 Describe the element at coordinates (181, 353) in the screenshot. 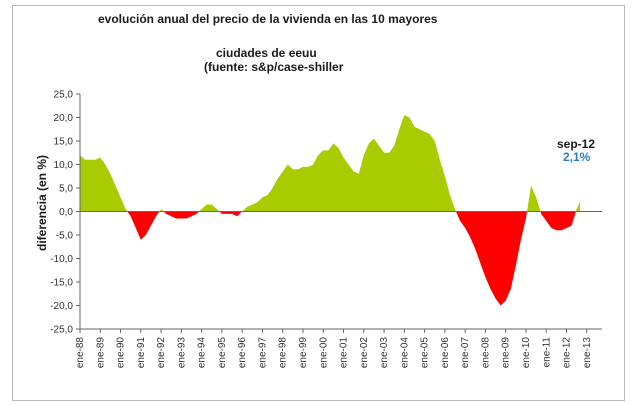

I see `x-tick-label: ene-93` at that location.